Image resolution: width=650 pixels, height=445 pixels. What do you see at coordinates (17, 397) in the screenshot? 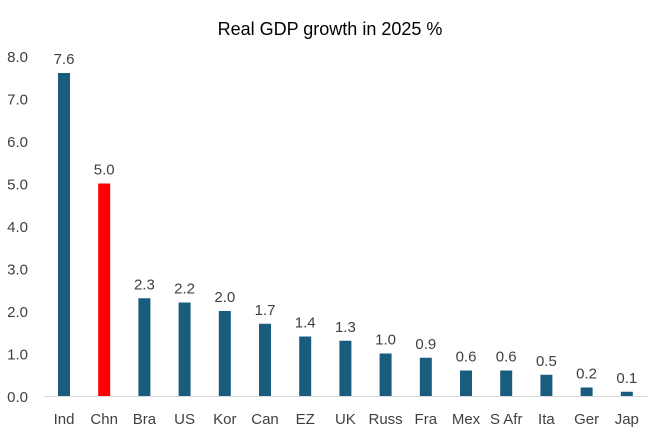
I see `y-tick-label: 0.0` at bounding box center [17, 397].